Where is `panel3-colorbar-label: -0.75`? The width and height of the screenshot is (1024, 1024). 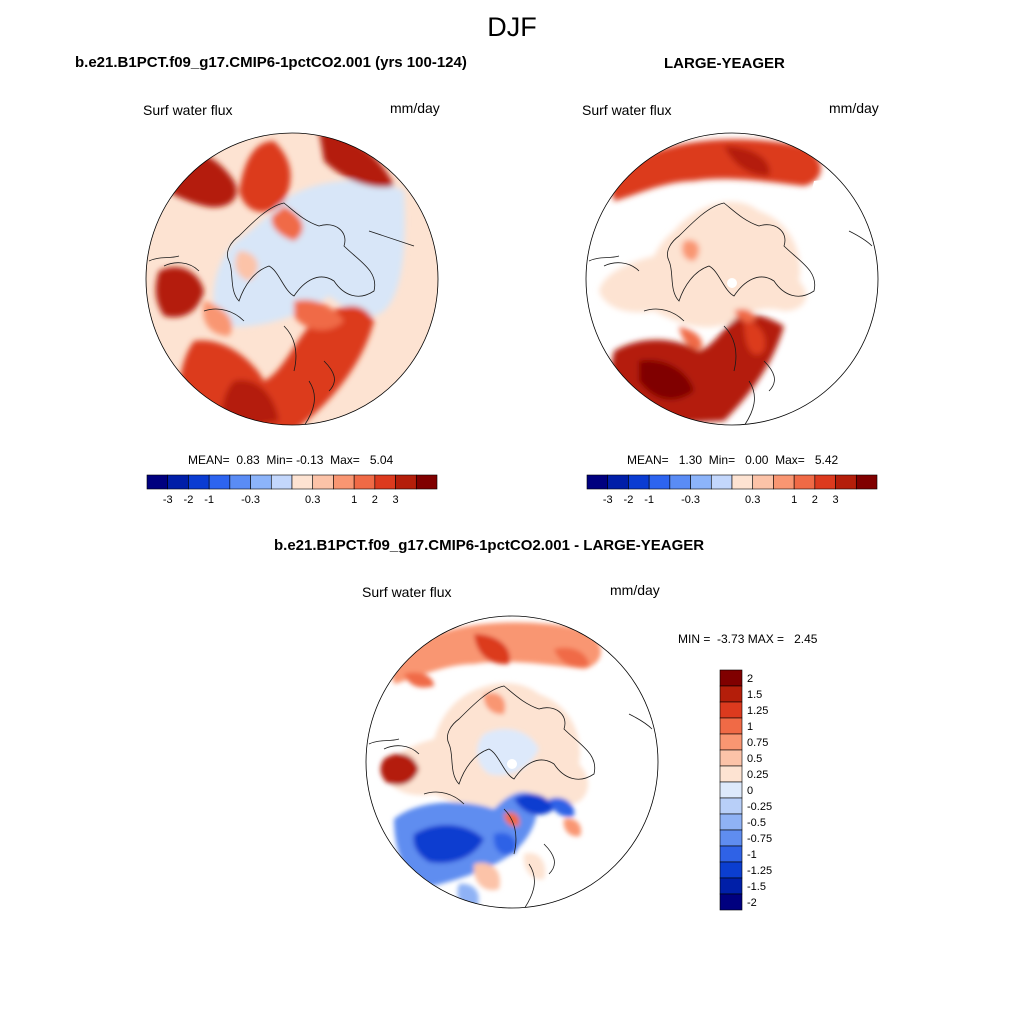
panel3-colorbar-label: -0.75 is located at coordinates (759, 839).